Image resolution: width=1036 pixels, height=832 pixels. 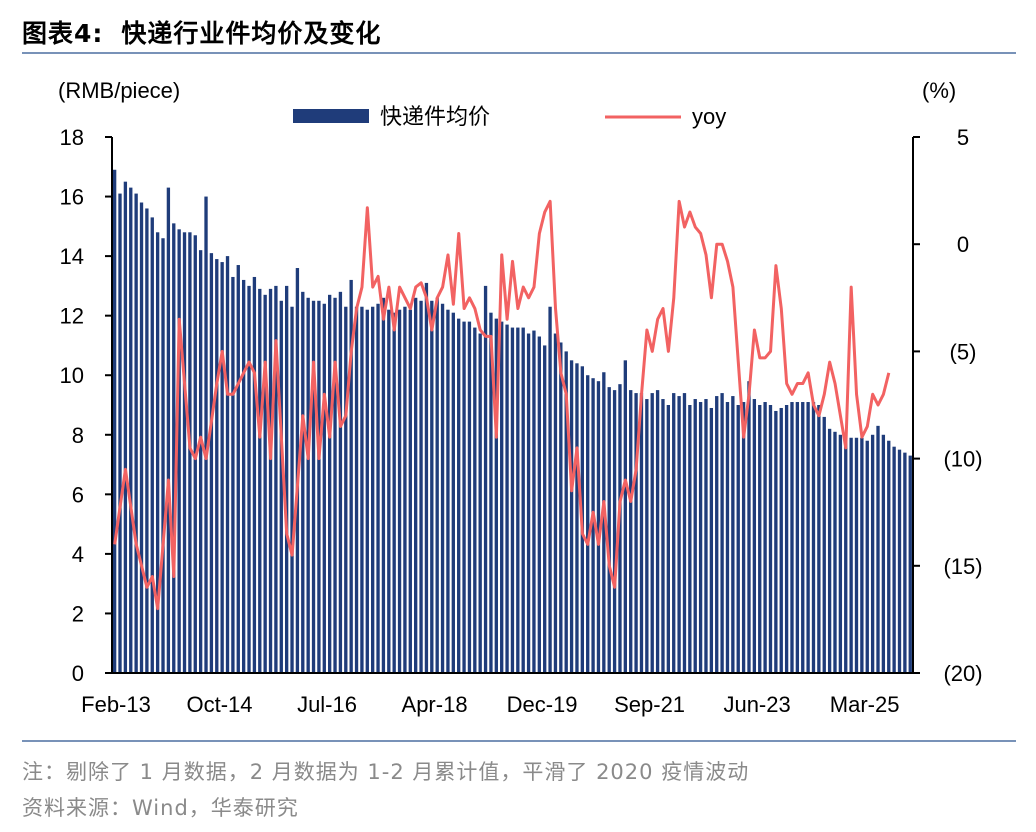 I want to click on left-tick-label: 6, so click(x=78, y=494).